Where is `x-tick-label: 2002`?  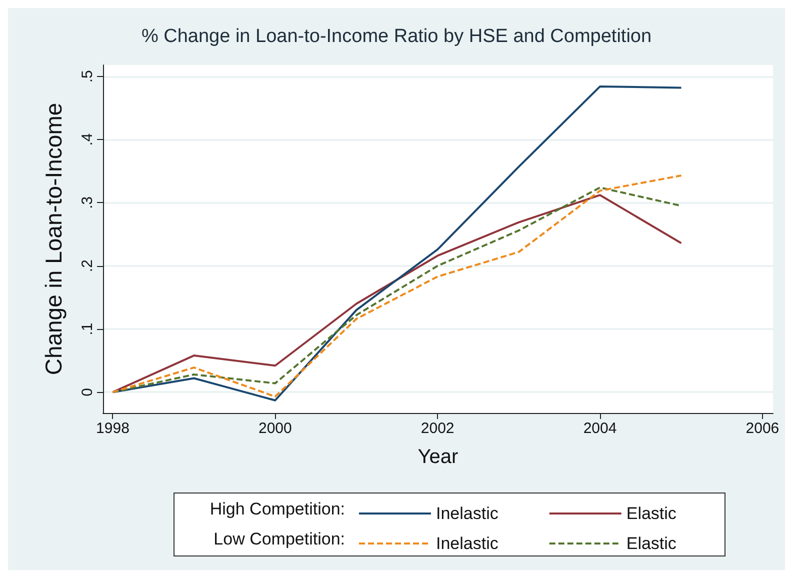 x-tick-label: 2002 is located at coordinates (437, 428).